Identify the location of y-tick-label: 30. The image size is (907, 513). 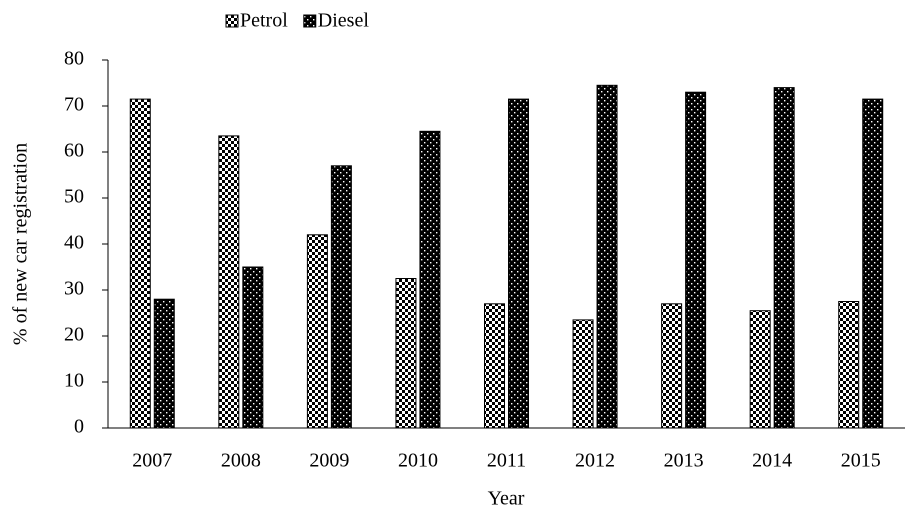
(74, 289).